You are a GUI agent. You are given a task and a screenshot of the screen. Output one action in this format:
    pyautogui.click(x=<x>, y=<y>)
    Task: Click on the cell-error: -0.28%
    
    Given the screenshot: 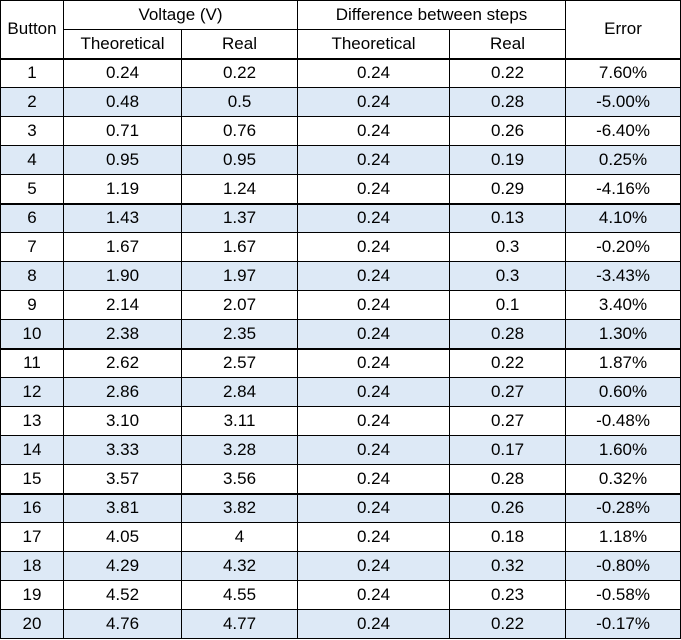 What is the action you would take?
    pyautogui.click(x=623, y=507)
    